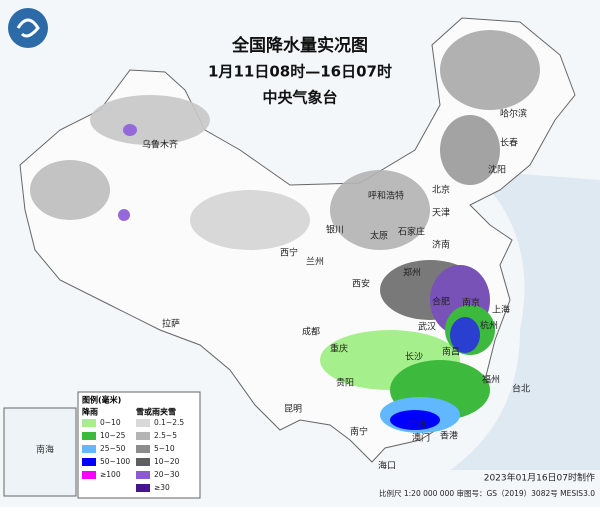 The height and width of the screenshot is (511, 600). Describe the element at coordinates (311, 332) in the screenshot. I see `city-label: 成都` at that location.